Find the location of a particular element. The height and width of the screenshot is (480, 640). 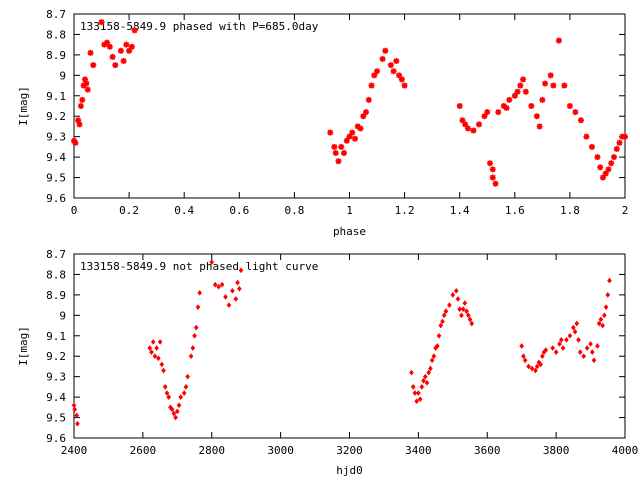

x-axis-label: phase is located at coordinates (349, 231).